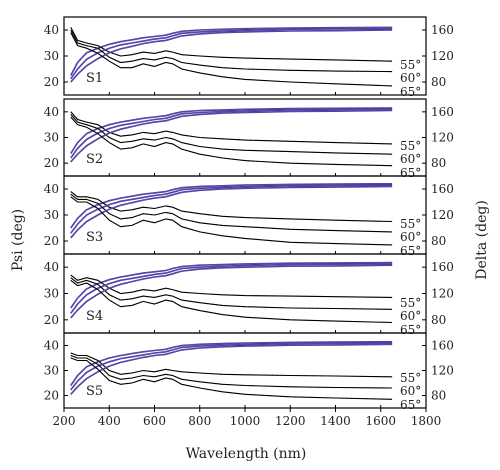 This screenshot has height=470, width=500. I want to click on x-tick-label: 1400, so click(335, 421).